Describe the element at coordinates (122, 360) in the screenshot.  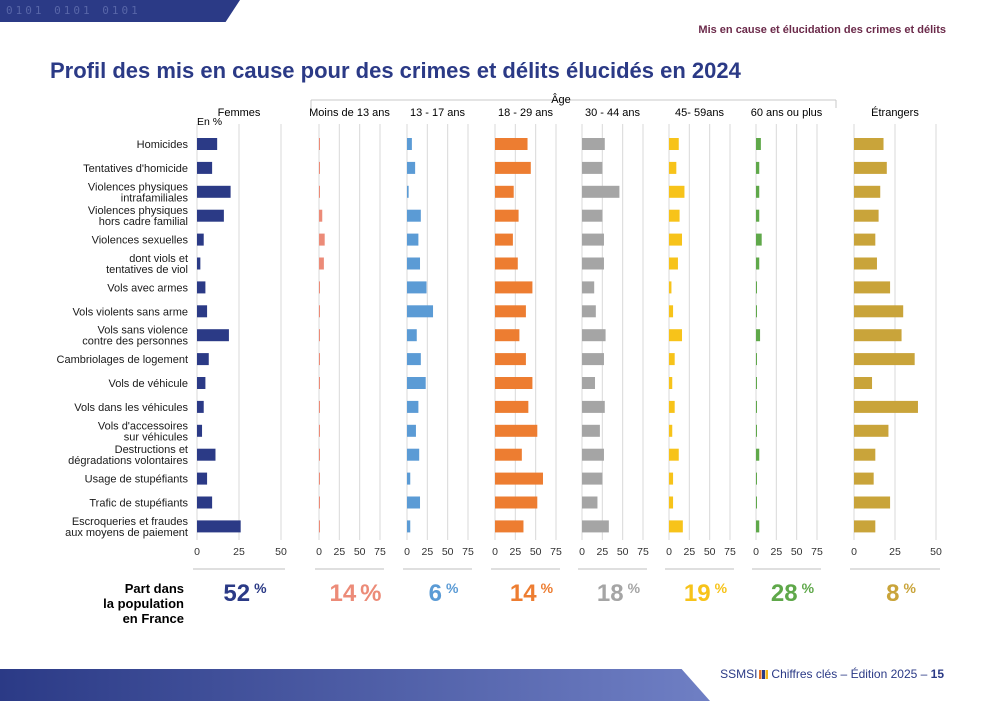
I see `category-label: Cambriolages de logement` at that location.